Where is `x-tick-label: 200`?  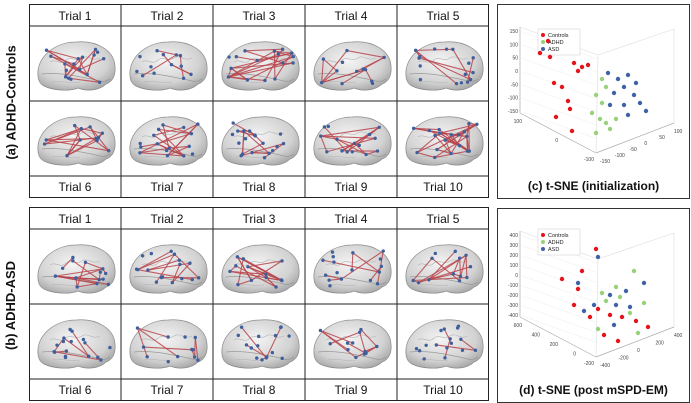
x-tick-label: 200 is located at coordinates (554, 345).